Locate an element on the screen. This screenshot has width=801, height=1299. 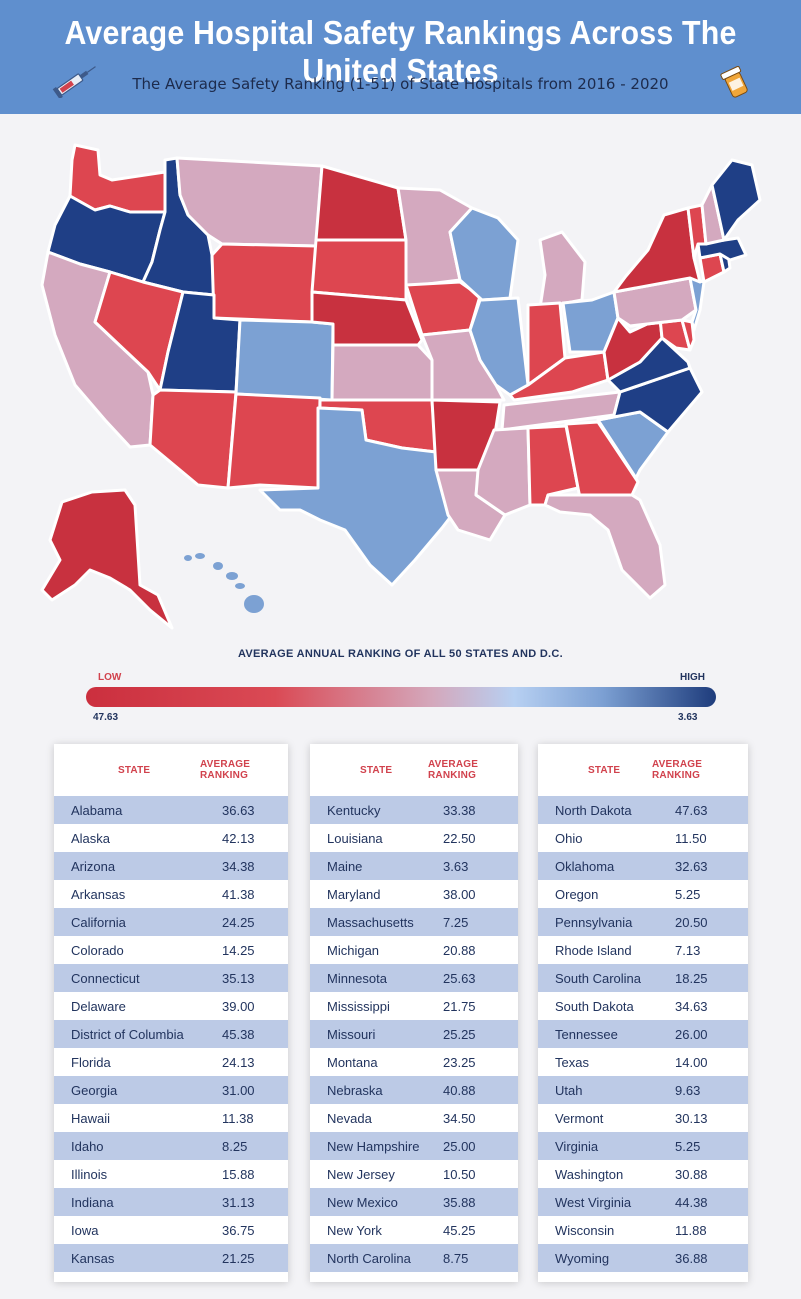
state-NM is located at coordinates (274, 441).